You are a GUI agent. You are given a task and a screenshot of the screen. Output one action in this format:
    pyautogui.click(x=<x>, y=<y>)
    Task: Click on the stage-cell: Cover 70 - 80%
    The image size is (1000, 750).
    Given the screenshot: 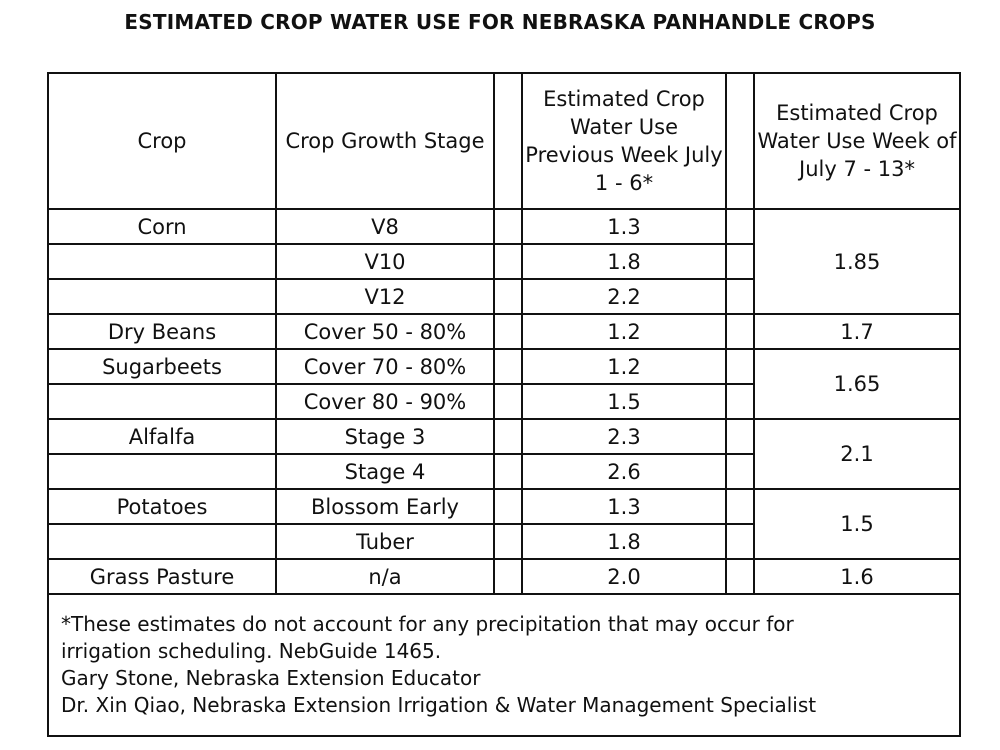 What is the action you would take?
    pyautogui.click(x=385, y=366)
    